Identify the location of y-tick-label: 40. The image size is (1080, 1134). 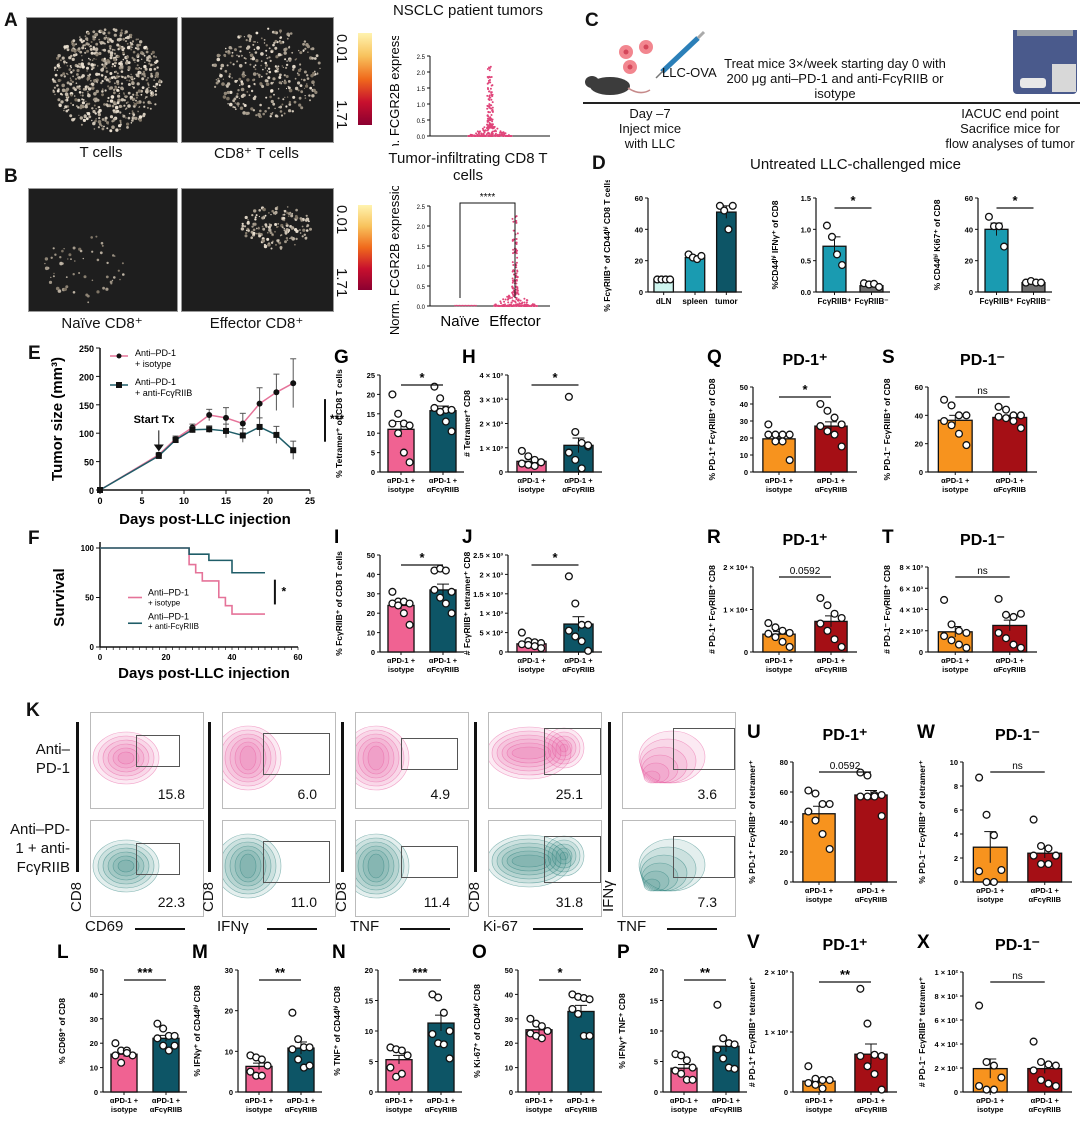
(509, 994).